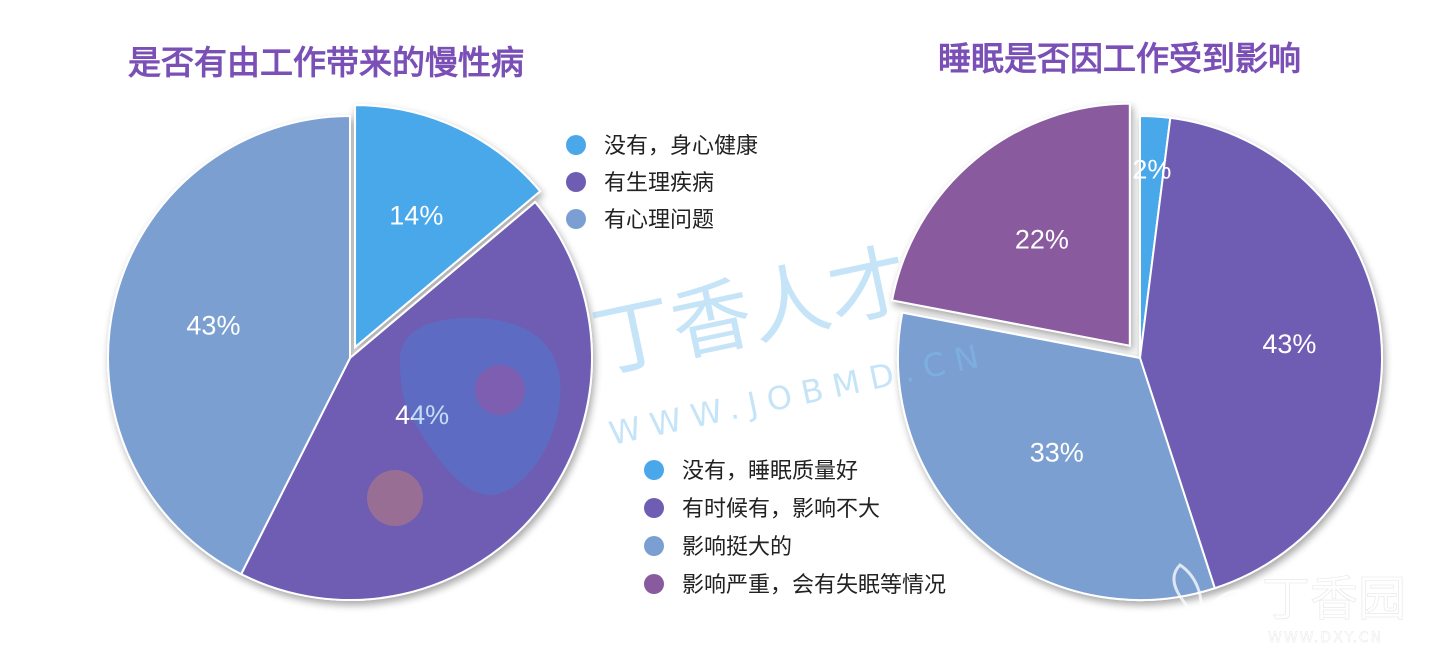 The height and width of the screenshot is (670, 1446). I want to click on chart-2-title: 睡眠是否因工作受到影响, so click(1119, 58).